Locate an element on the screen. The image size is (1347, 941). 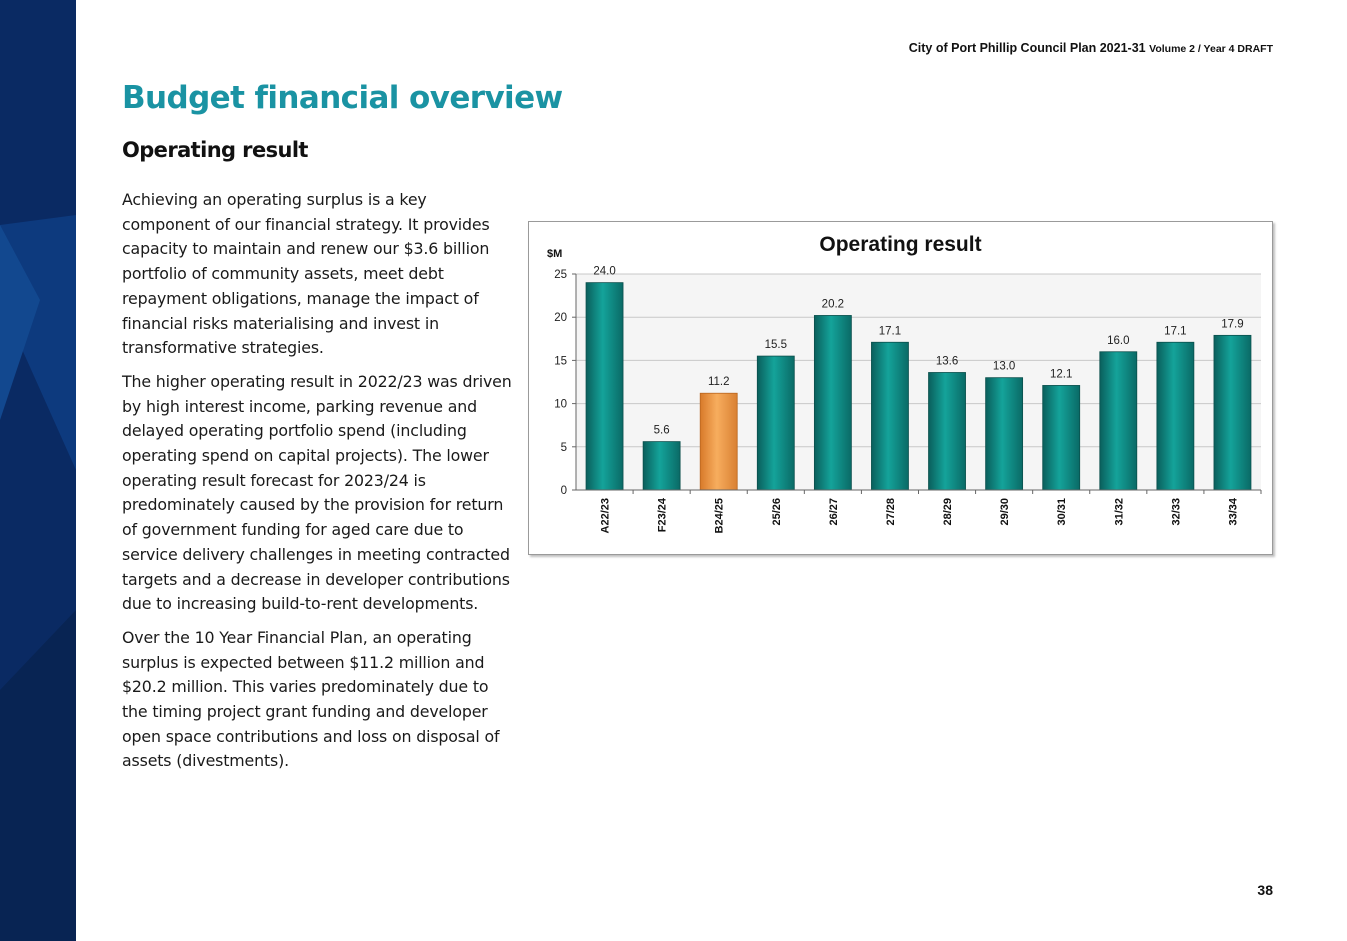
data-label: 5.6 is located at coordinates (662, 431).